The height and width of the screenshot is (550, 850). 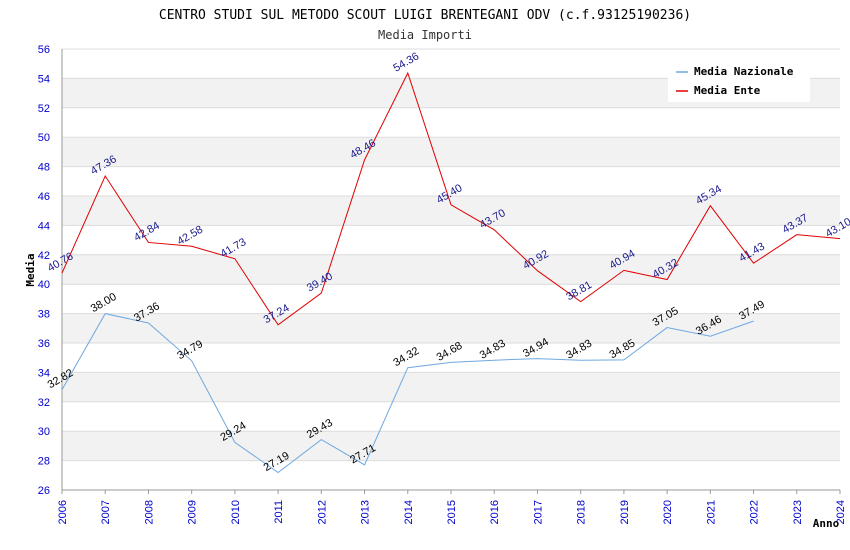 What do you see at coordinates (44, 373) in the screenshot?
I see `y-tick-label: 34` at bounding box center [44, 373].